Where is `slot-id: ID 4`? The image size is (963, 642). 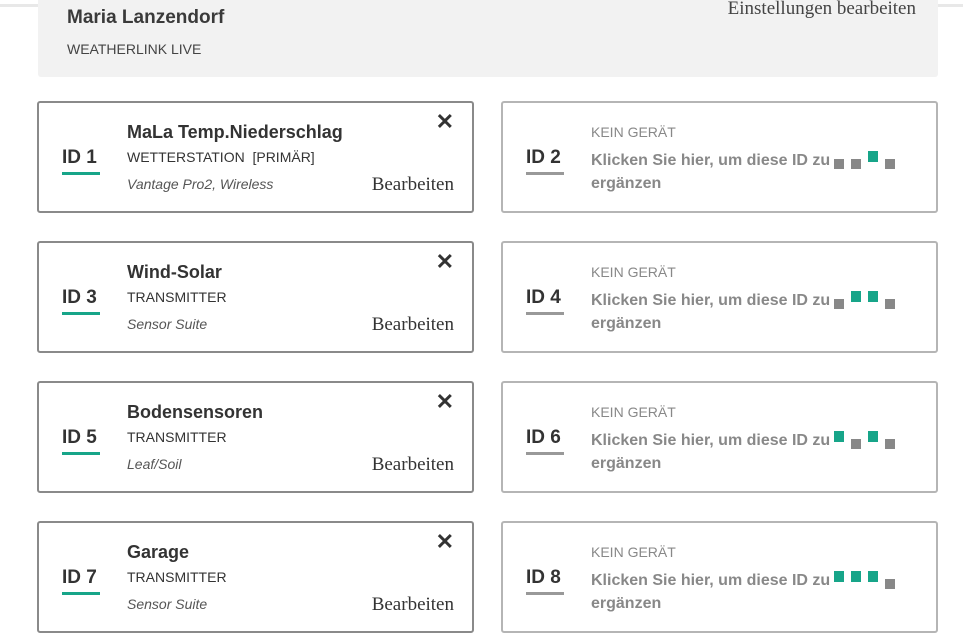
slot-id: ID 4 is located at coordinates (545, 301).